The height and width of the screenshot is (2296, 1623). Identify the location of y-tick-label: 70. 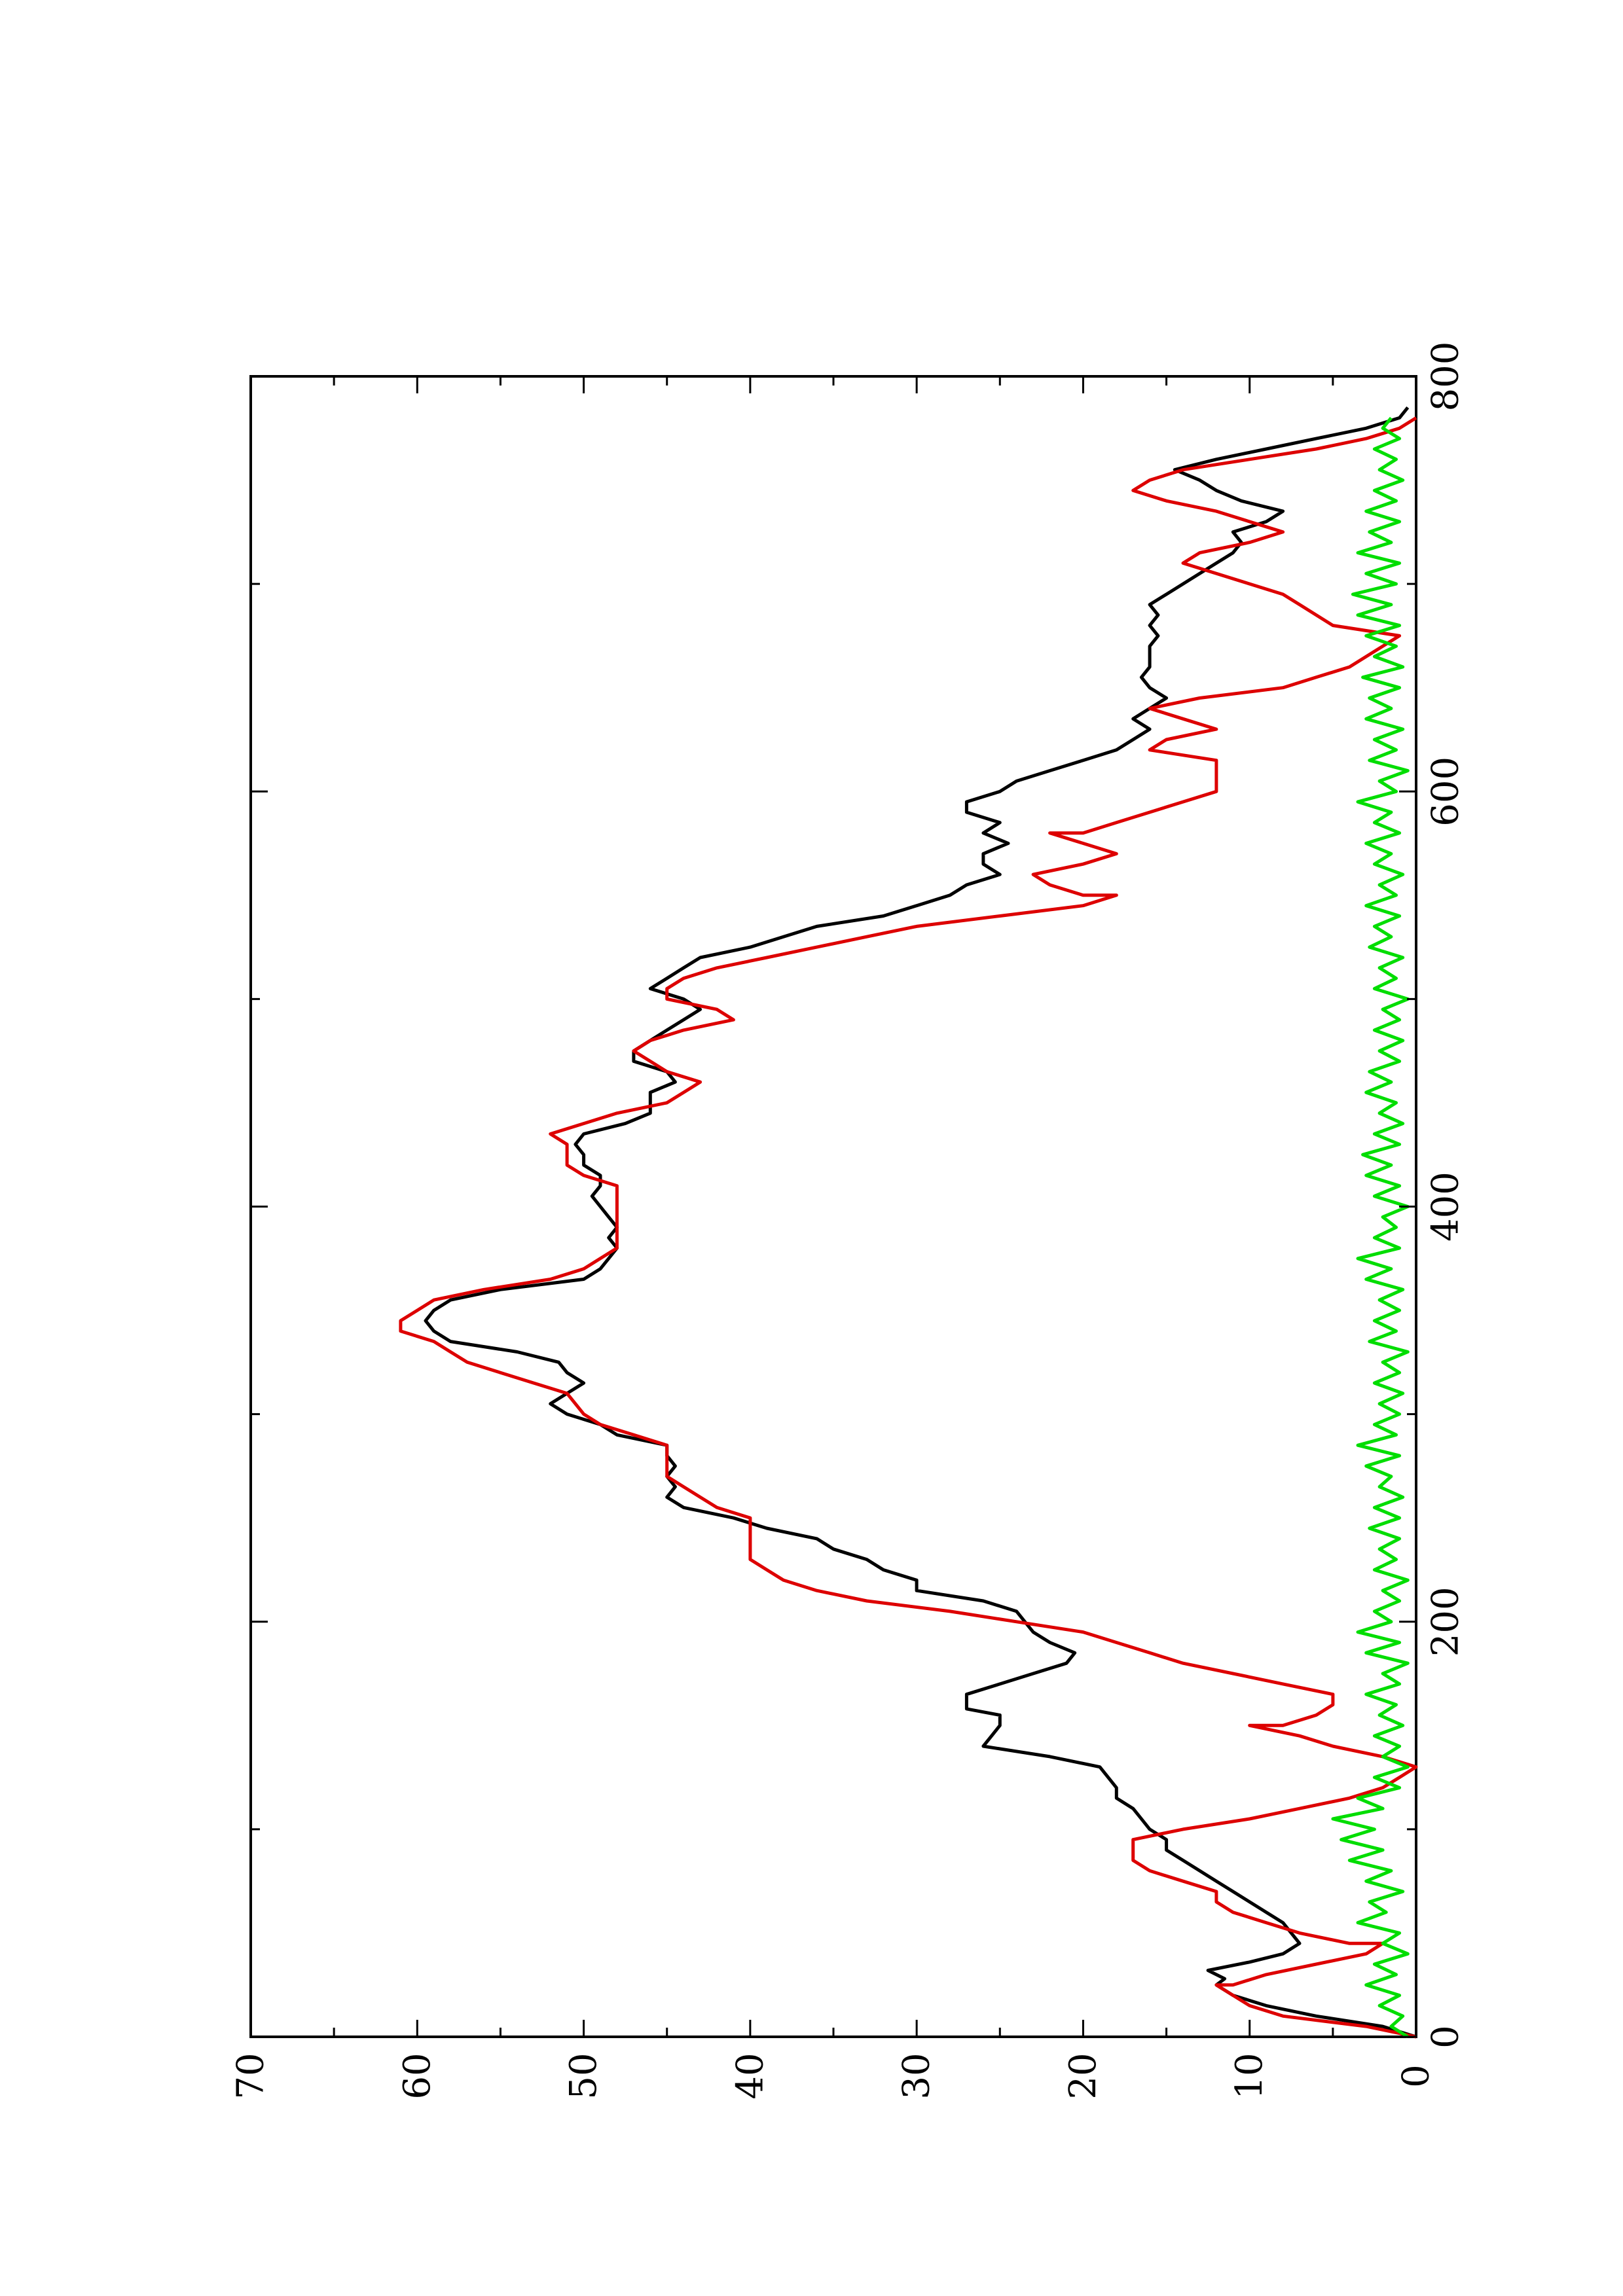
(251, 2076).